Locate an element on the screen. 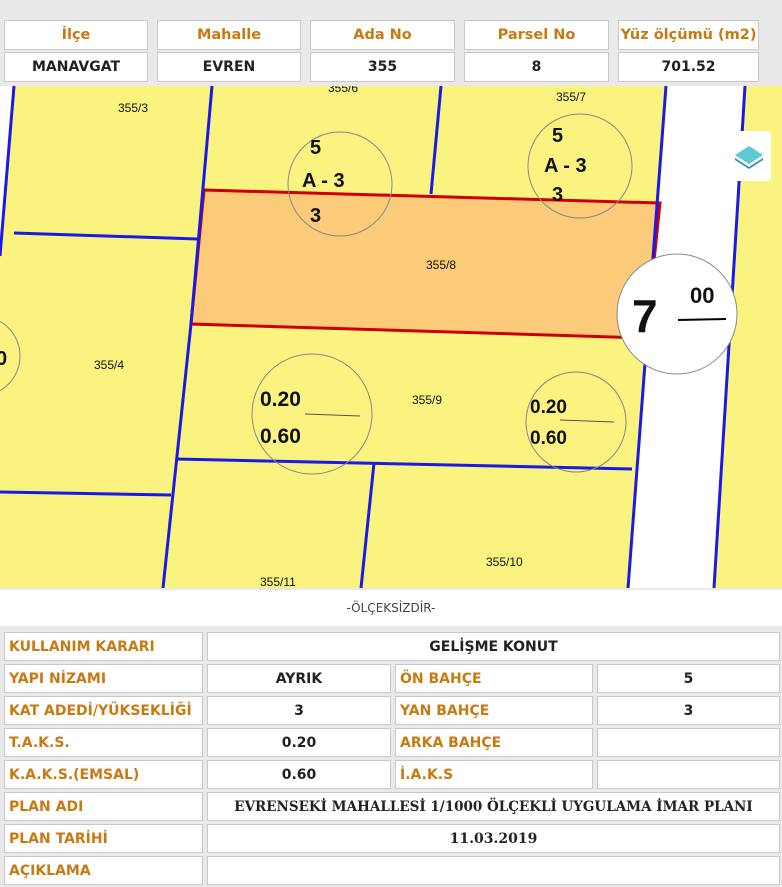 The height and width of the screenshot is (887, 782). label-on-bahce: ÖN BAHÇE is located at coordinates (494, 678).